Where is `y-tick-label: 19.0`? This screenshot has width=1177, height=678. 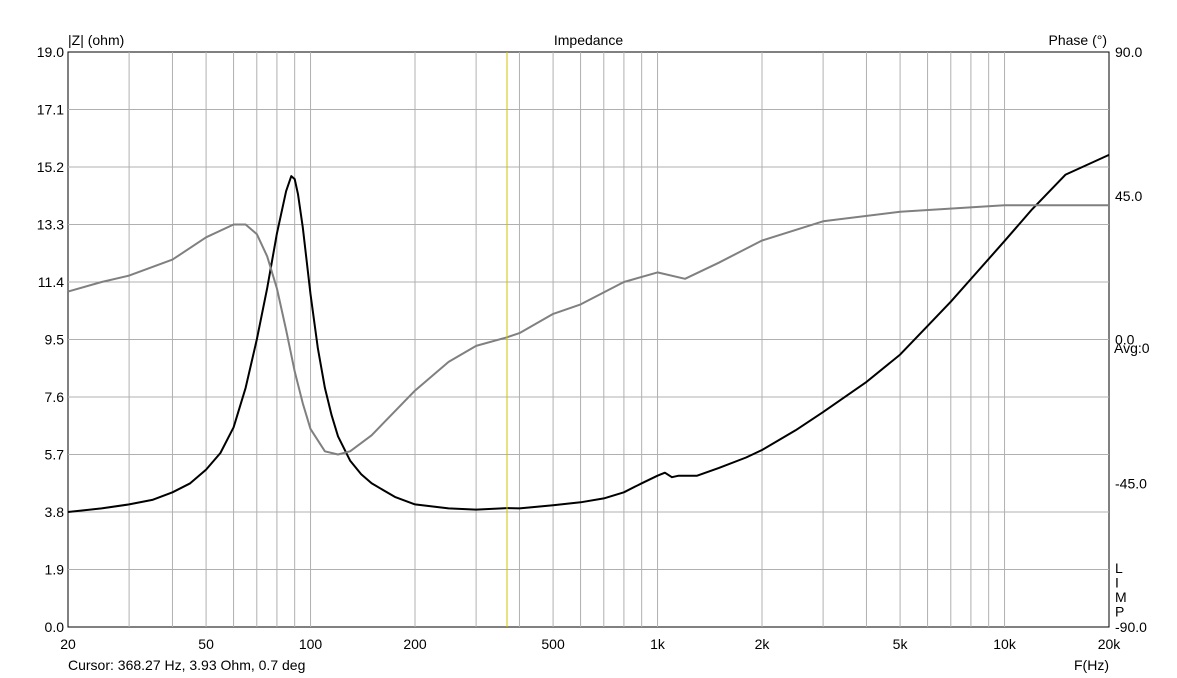 y-tick-label: 19.0 is located at coordinates (50, 52).